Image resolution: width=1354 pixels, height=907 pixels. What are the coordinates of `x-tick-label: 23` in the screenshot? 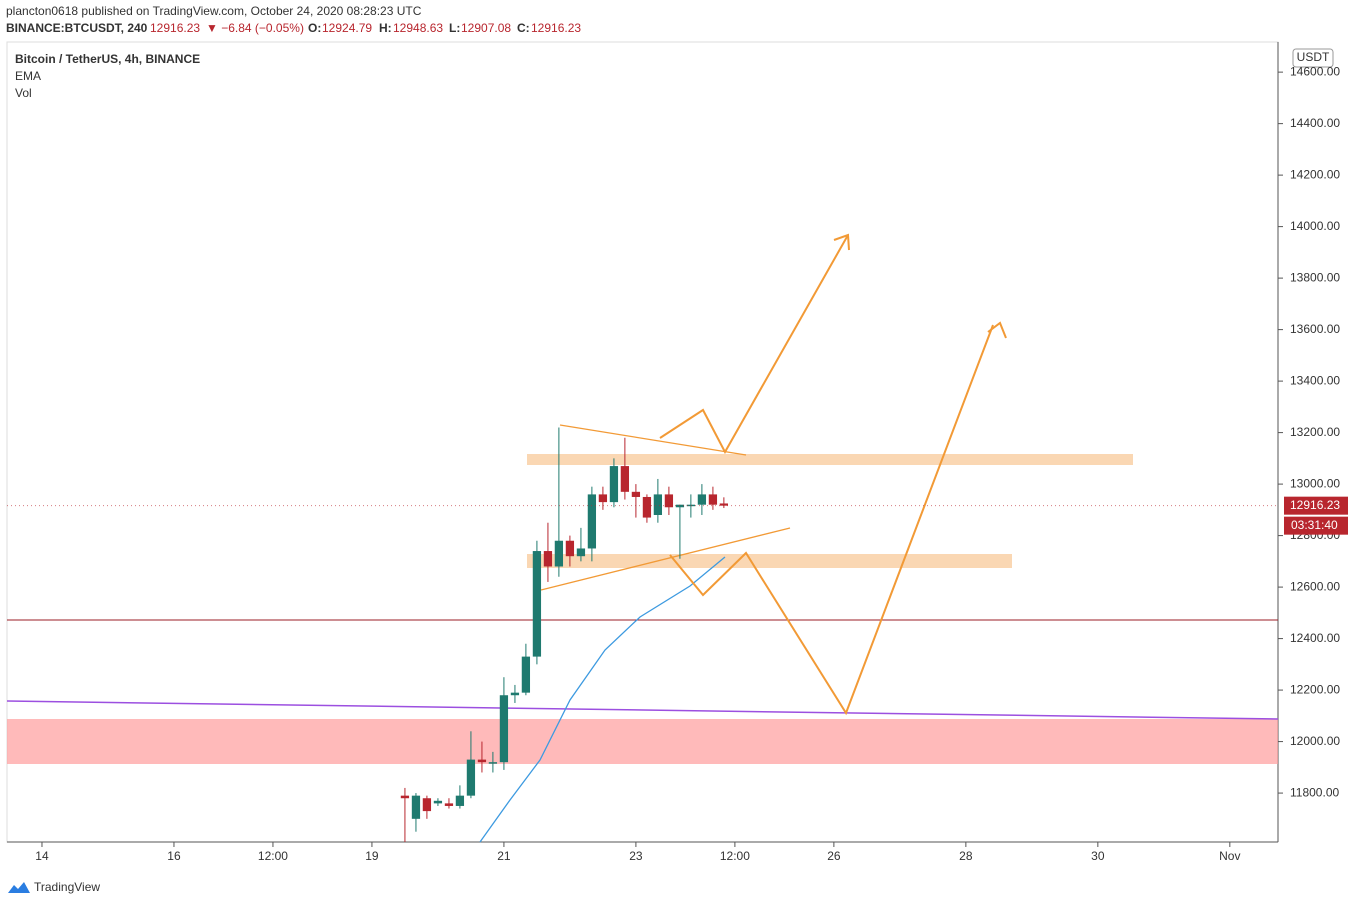 It's located at (636, 856).